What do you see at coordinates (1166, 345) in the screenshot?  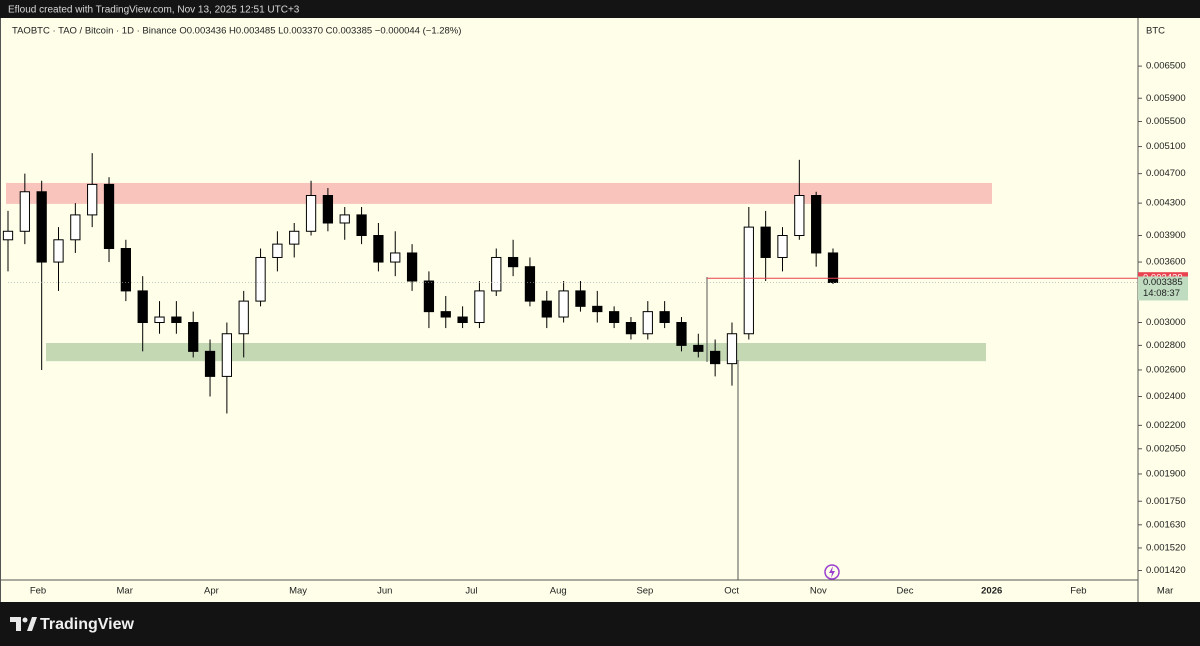 I see `y-tick-label: 0.002800` at bounding box center [1166, 345].